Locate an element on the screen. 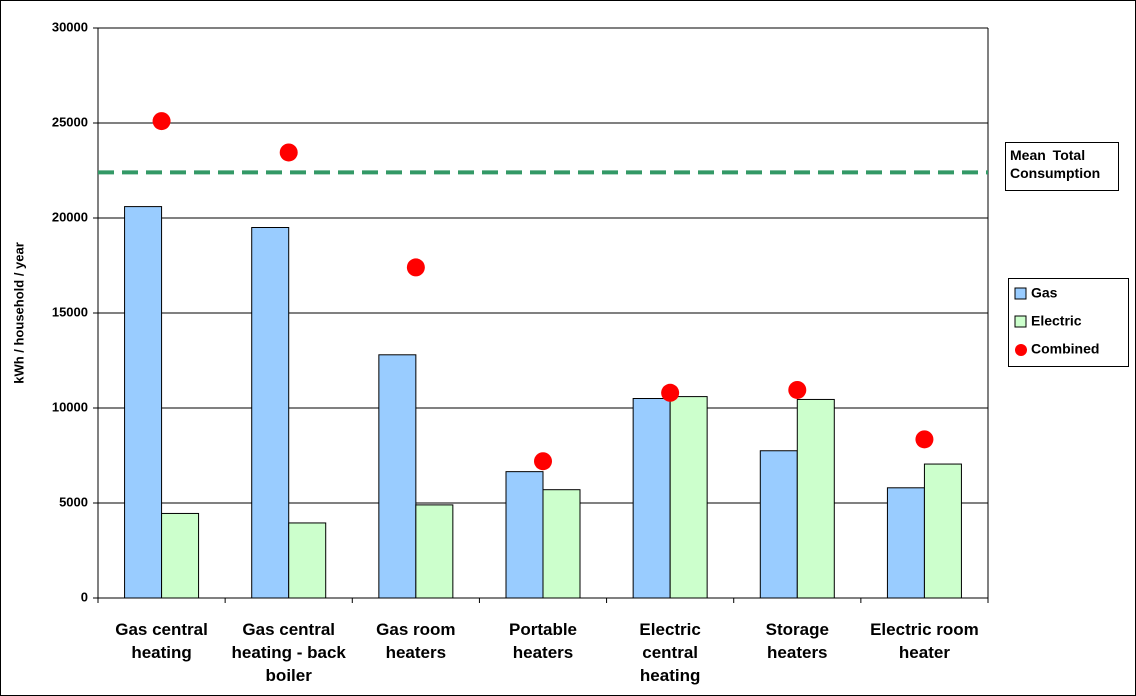 Image resolution: width=1136 pixels, height=696 pixels. x-tick-label: Electric central heating is located at coordinates (670, 652).